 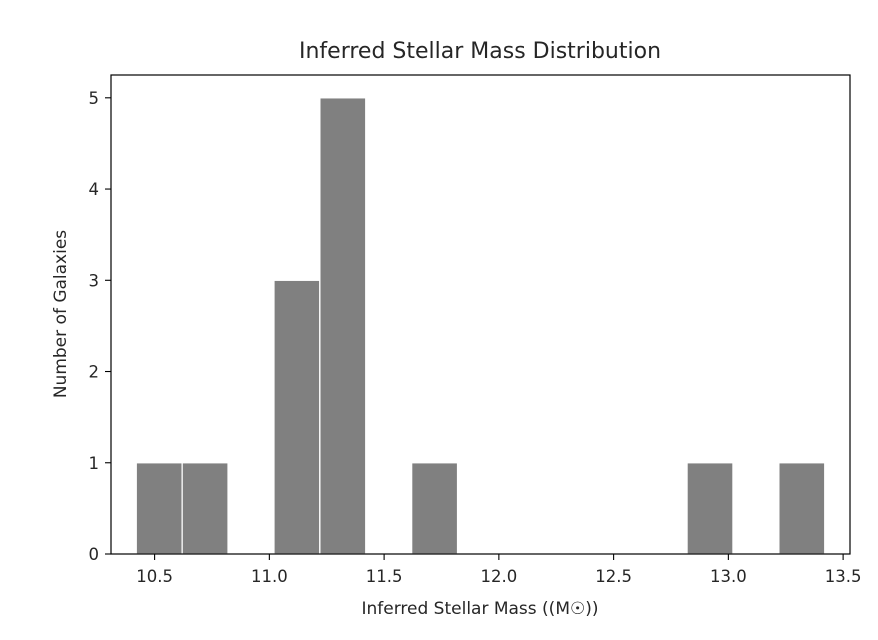 I want to click on y-tick-label: 5, so click(x=94, y=98).